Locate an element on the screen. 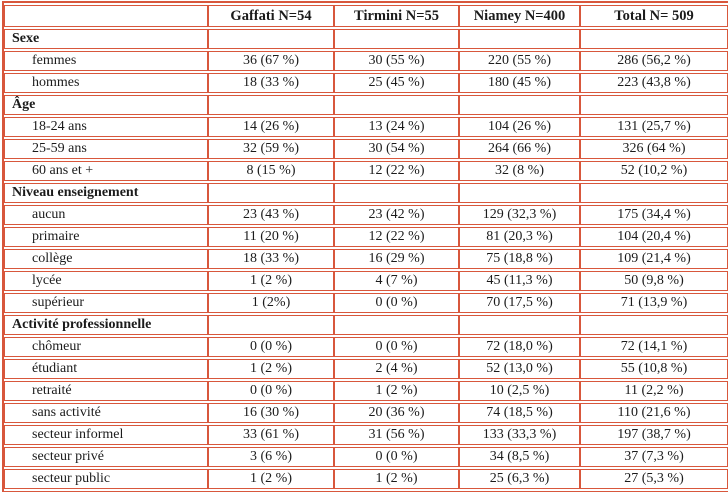  section-row-age: Âge is located at coordinates (366, 105).